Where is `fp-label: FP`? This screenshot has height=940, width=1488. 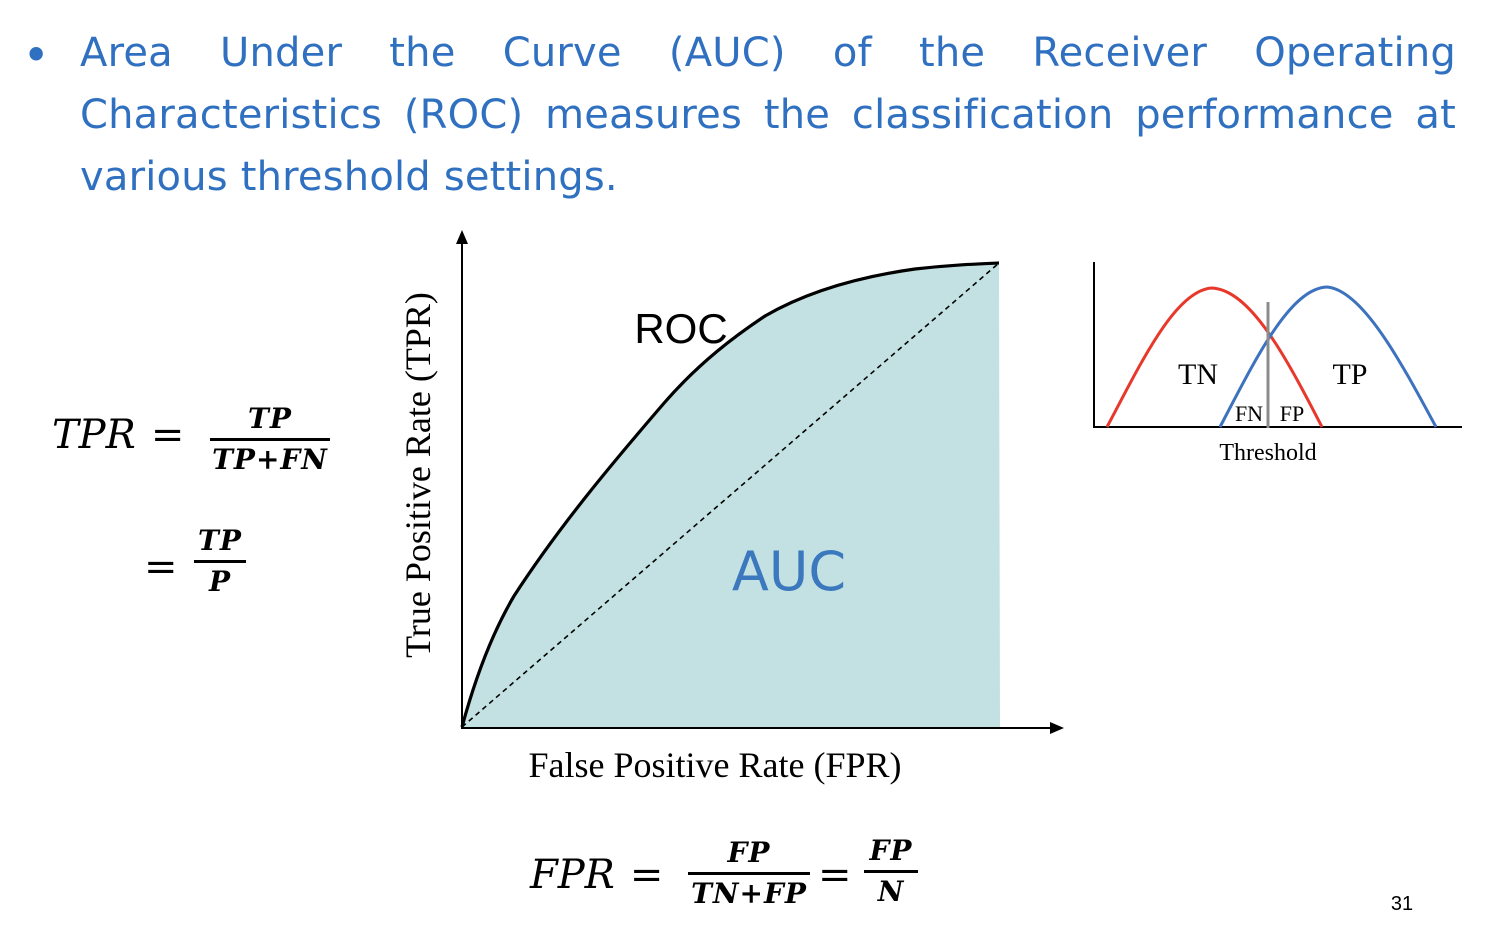
fp-label: FP is located at coordinates (1292, 413).